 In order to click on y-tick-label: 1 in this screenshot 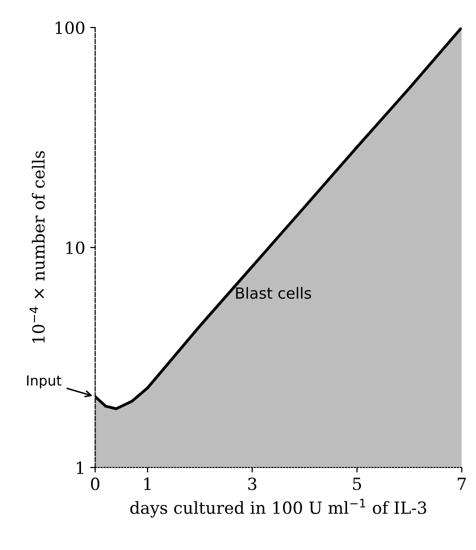, I will do `click(80, 467)`.